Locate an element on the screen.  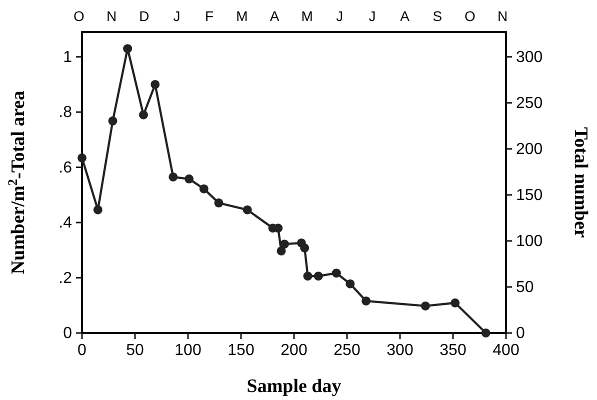
x-tick-label: 200 is located at coordinates (294, 350).